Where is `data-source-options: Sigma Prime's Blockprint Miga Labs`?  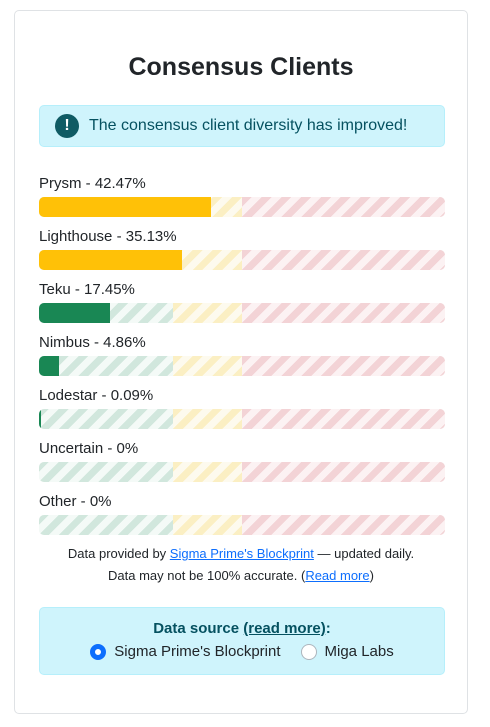
data-source-options: Sigma Prime's Blockprint Miga Labs is located at coordinates (242, 651).